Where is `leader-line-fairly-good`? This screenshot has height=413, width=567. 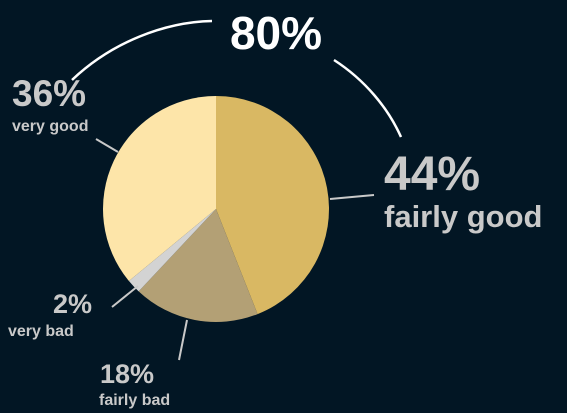 leader-line-fairly-good is located at coordinates (352, 197).